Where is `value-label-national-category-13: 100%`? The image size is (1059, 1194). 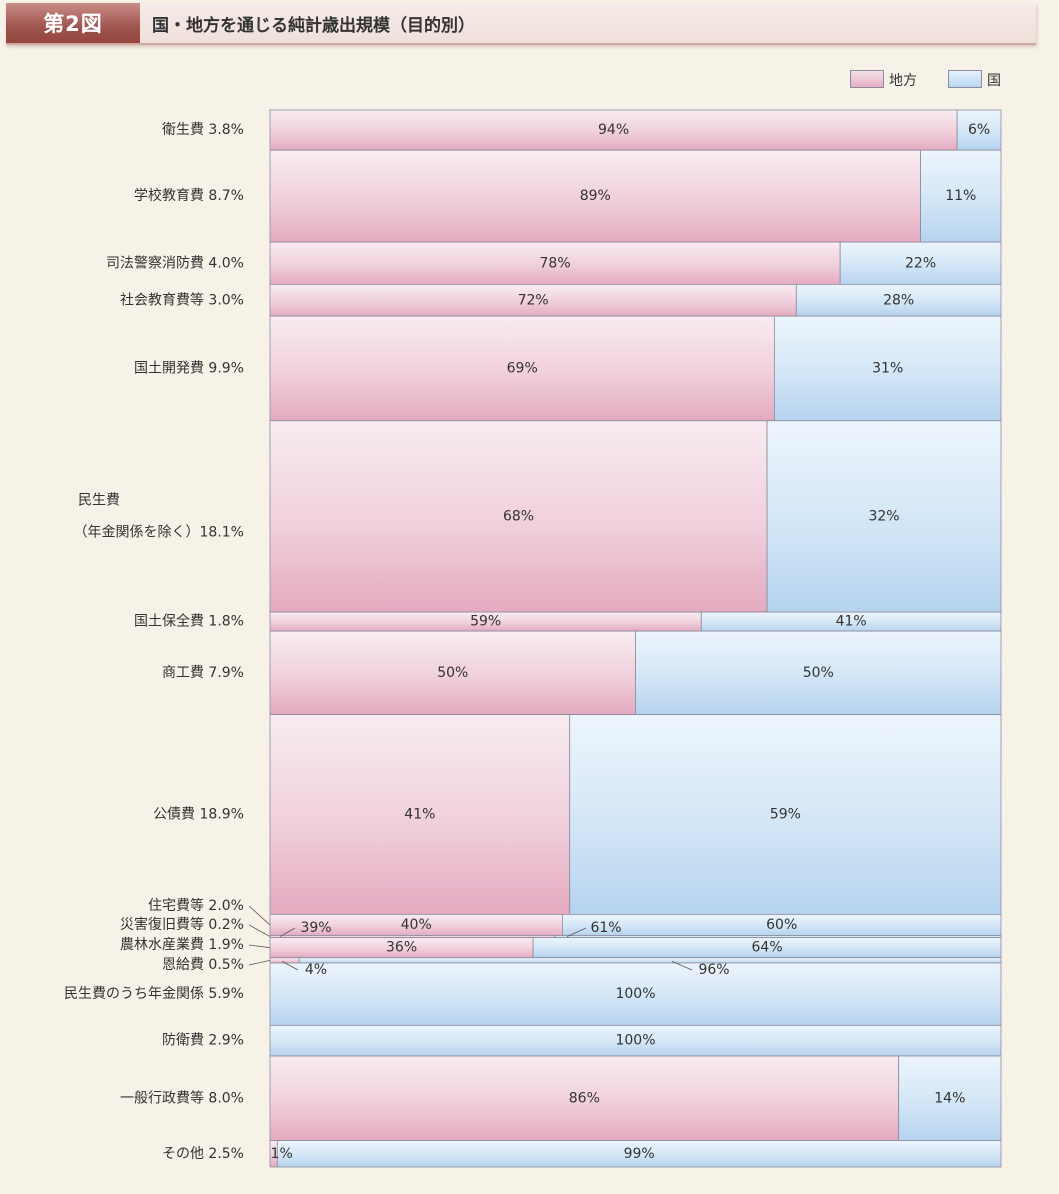 value-label-national-category-13: 100% is located at coordinates (635, 994).